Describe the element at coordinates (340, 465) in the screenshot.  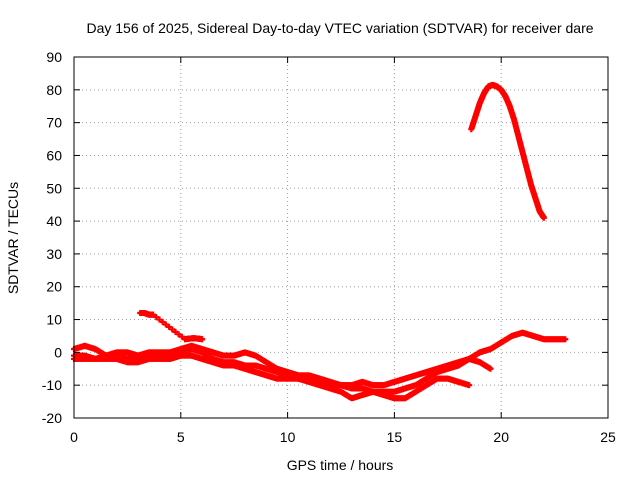
I see `x-axis-label: GPS time / hours` at that location.